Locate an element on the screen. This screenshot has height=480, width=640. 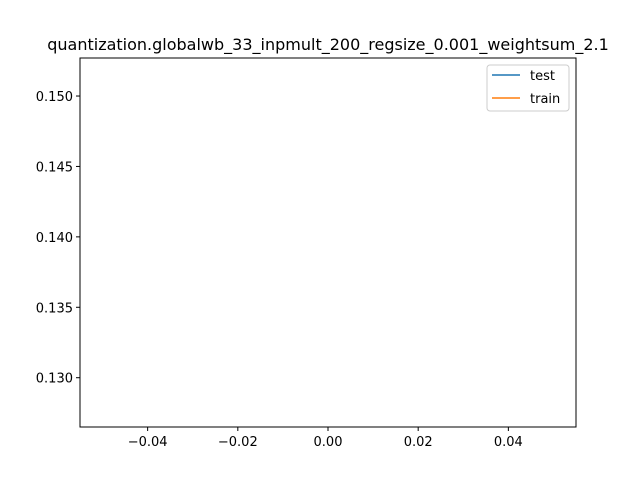
legend-label-train: train is located at coordinates (545, 99).